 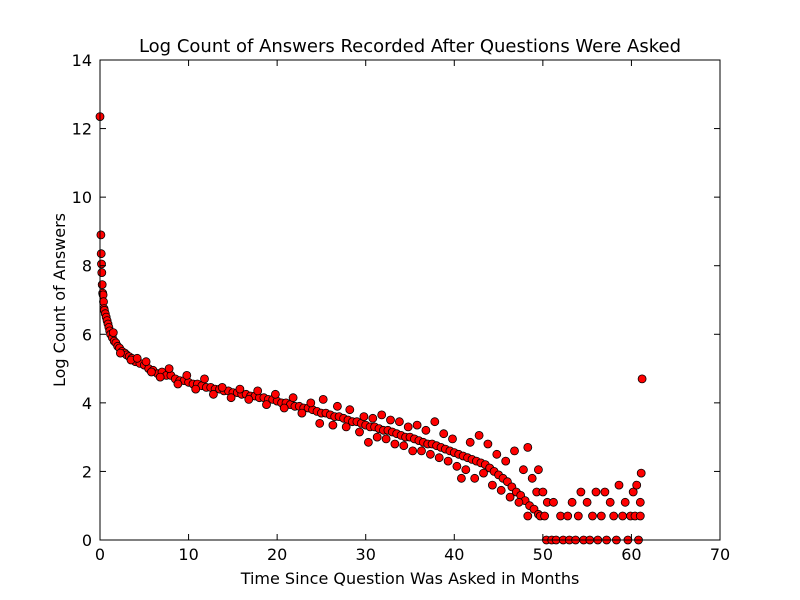 I want to click on x-tick-label: 40, so click(x=454, y=554).